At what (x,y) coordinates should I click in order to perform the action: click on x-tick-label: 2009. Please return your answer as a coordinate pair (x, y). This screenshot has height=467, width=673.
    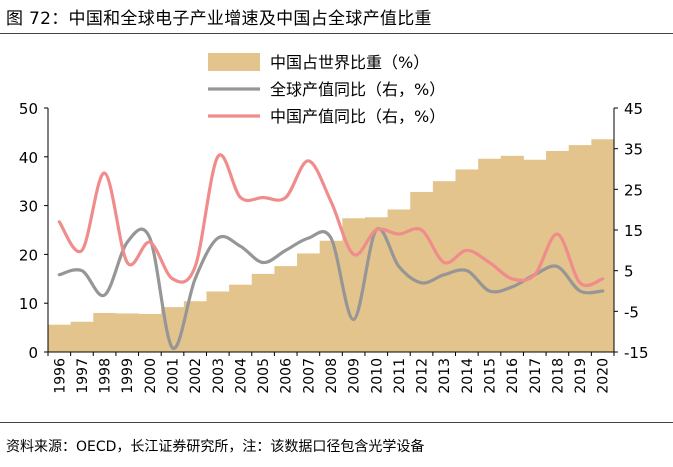
    Looking at the image, I should click on (355, 376).